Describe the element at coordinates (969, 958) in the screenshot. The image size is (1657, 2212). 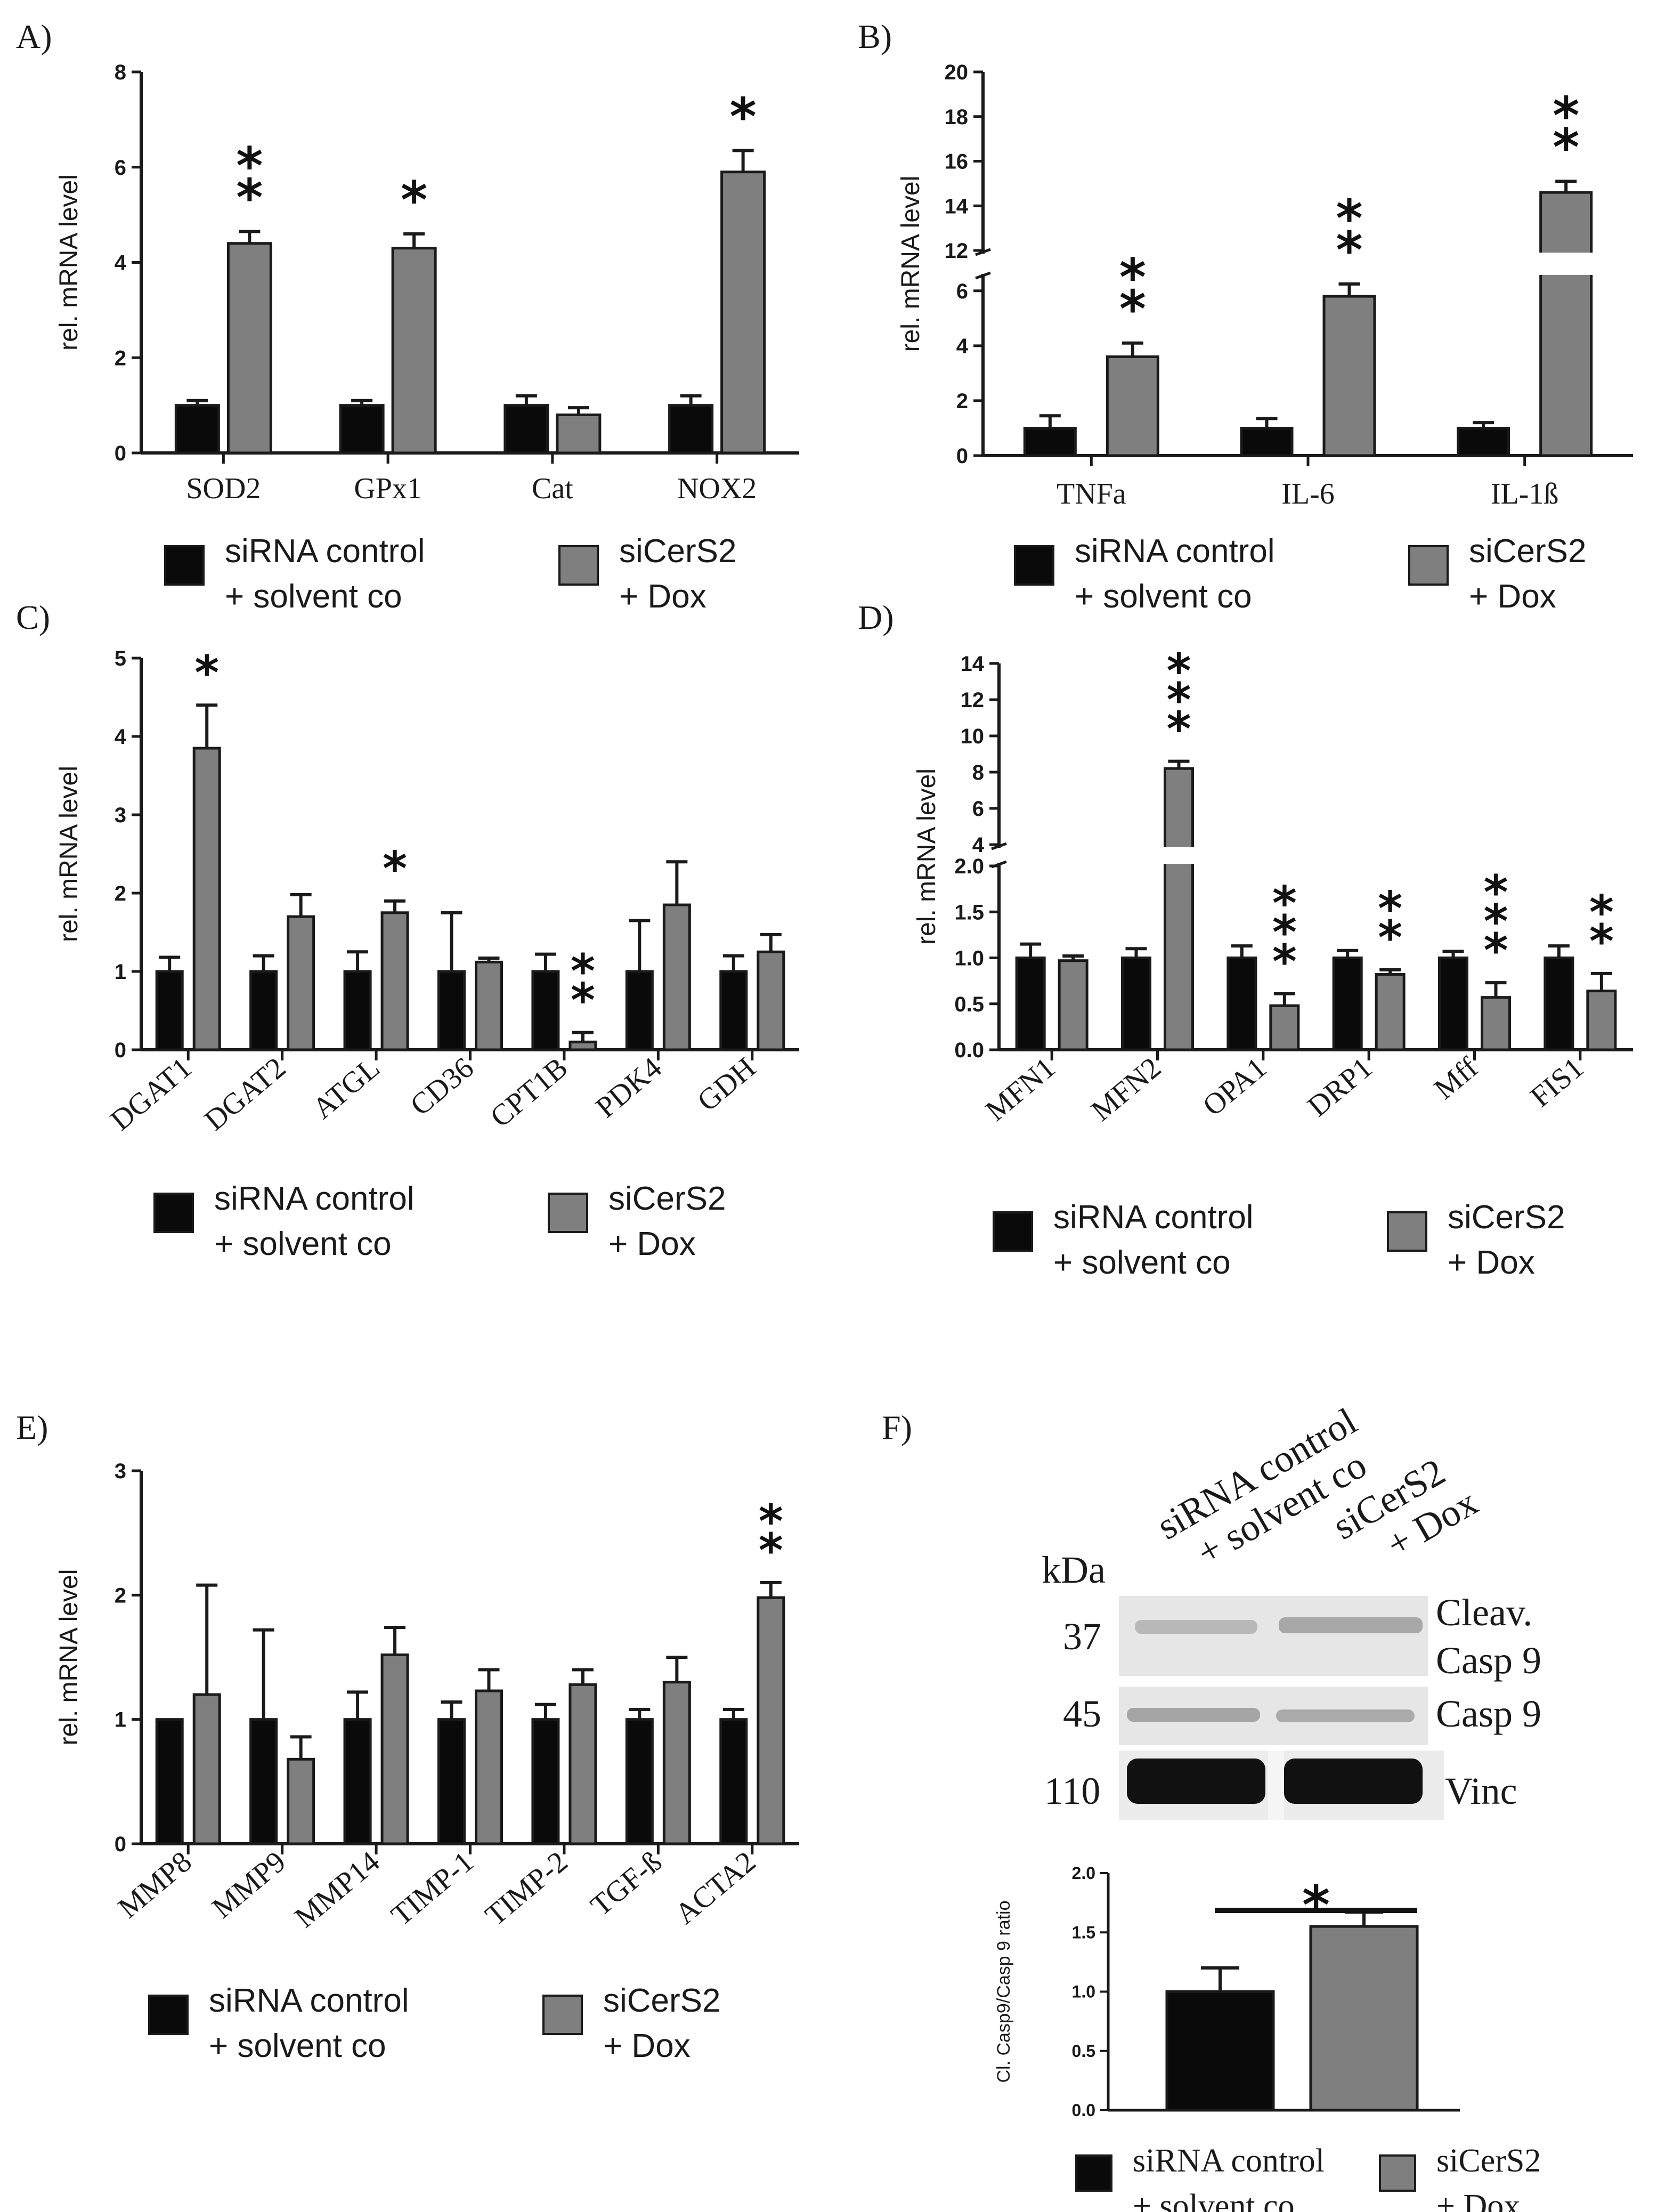
I see `y-tick-label: 1.0` at that location.